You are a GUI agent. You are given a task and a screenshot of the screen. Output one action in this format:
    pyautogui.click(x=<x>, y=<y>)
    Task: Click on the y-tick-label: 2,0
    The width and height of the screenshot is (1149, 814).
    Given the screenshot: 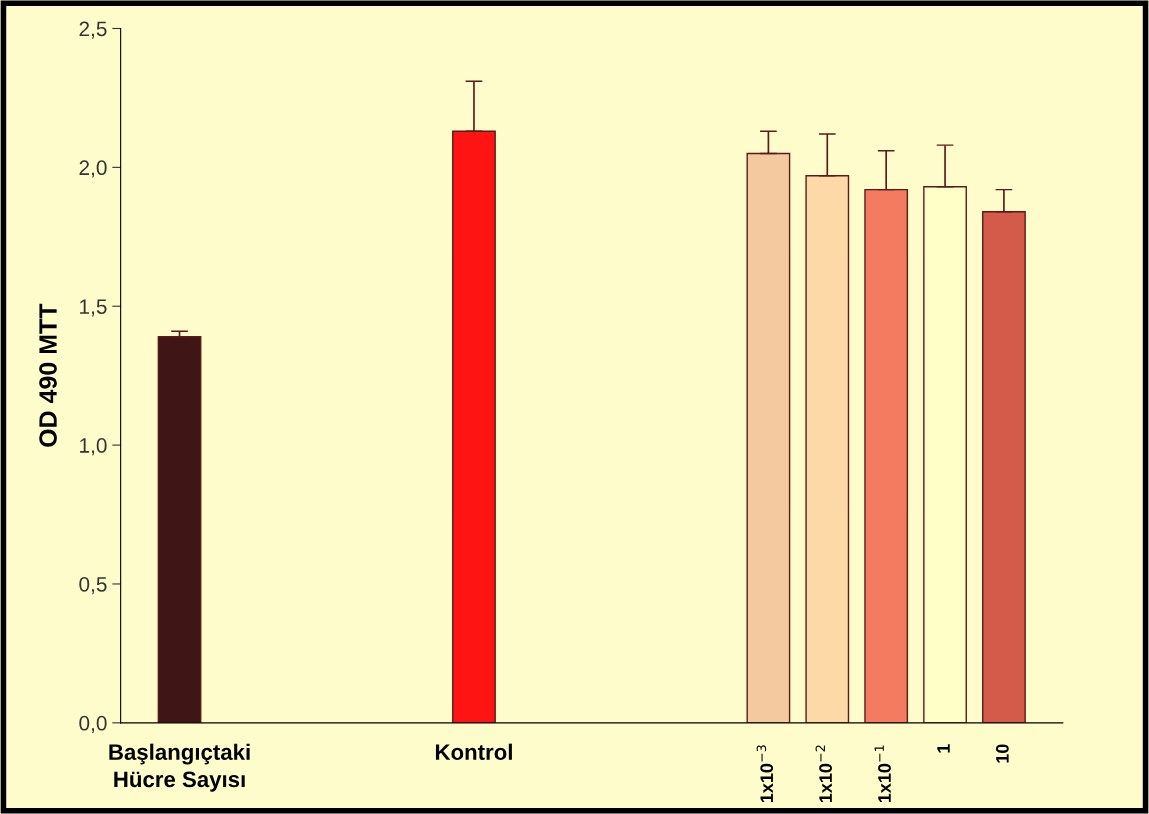 What is the action you would take?
    pyautogui.click(x=93, y=169)
    